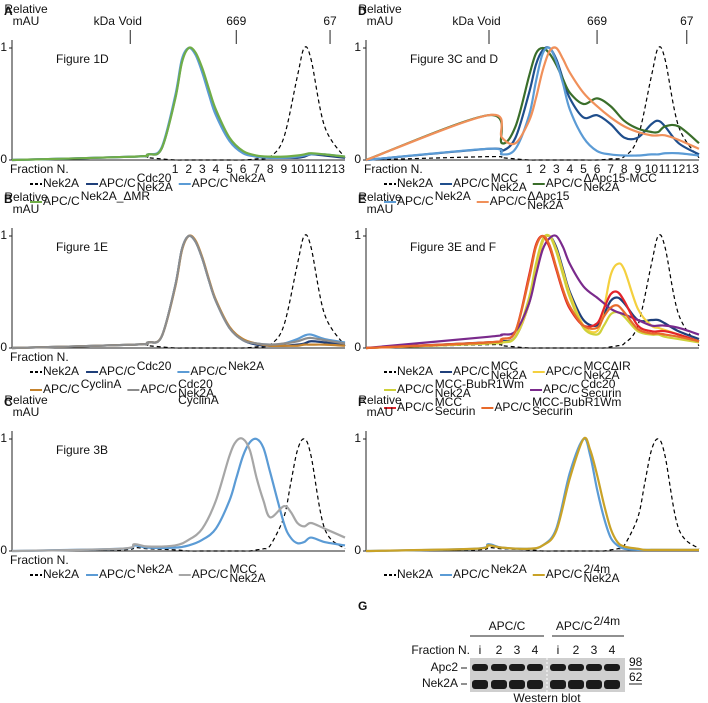  What do you see at coordinates (440, 683) in the screenshot?
I see `blot-row-label: Nek2A` at bounding box center [440, 683].